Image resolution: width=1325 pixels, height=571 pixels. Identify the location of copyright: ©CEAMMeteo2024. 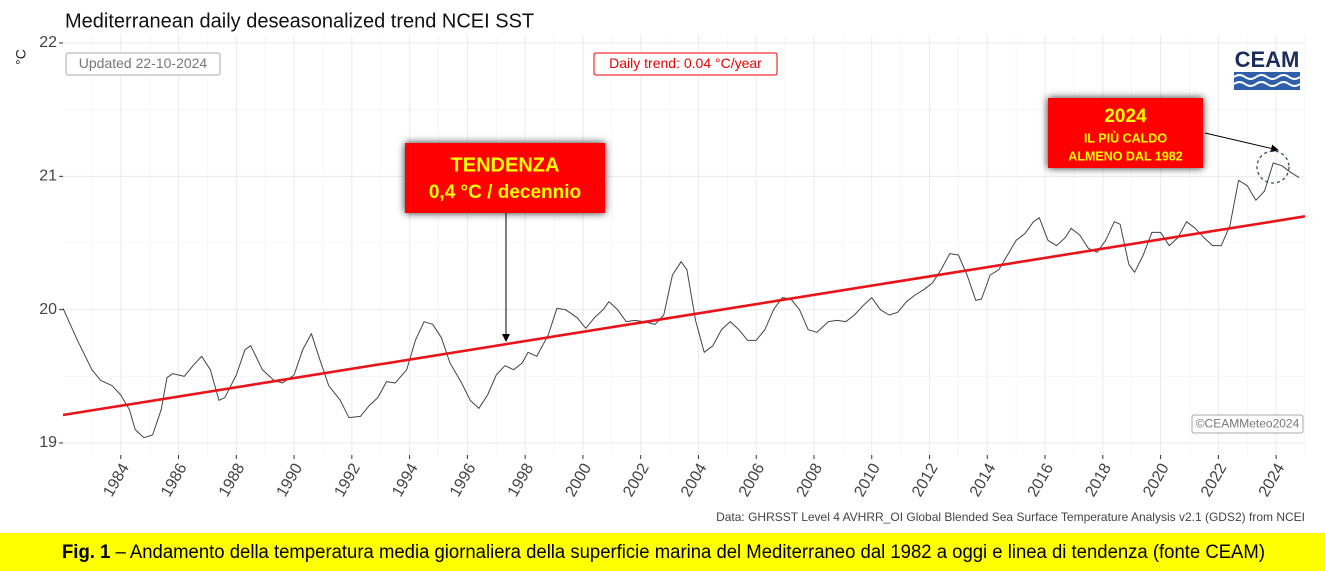
(1248, 424).